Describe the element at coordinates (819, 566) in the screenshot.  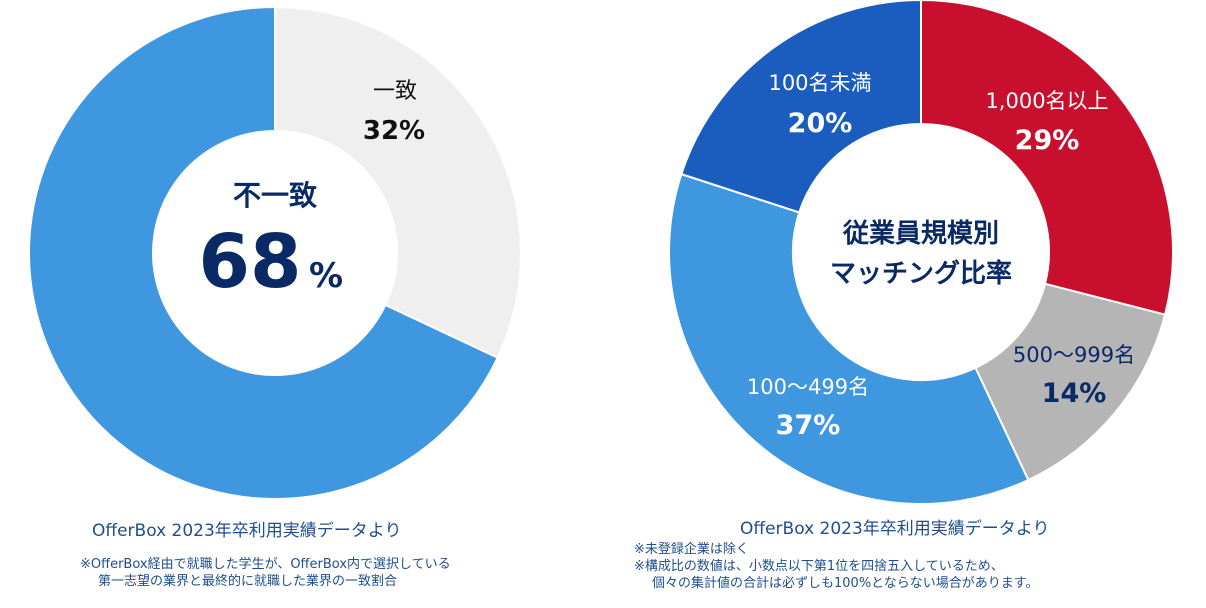
I see `chart-2-note-2: ※構成比の数値は、小数点以下第1位を四捨五入しているため、` at that location.